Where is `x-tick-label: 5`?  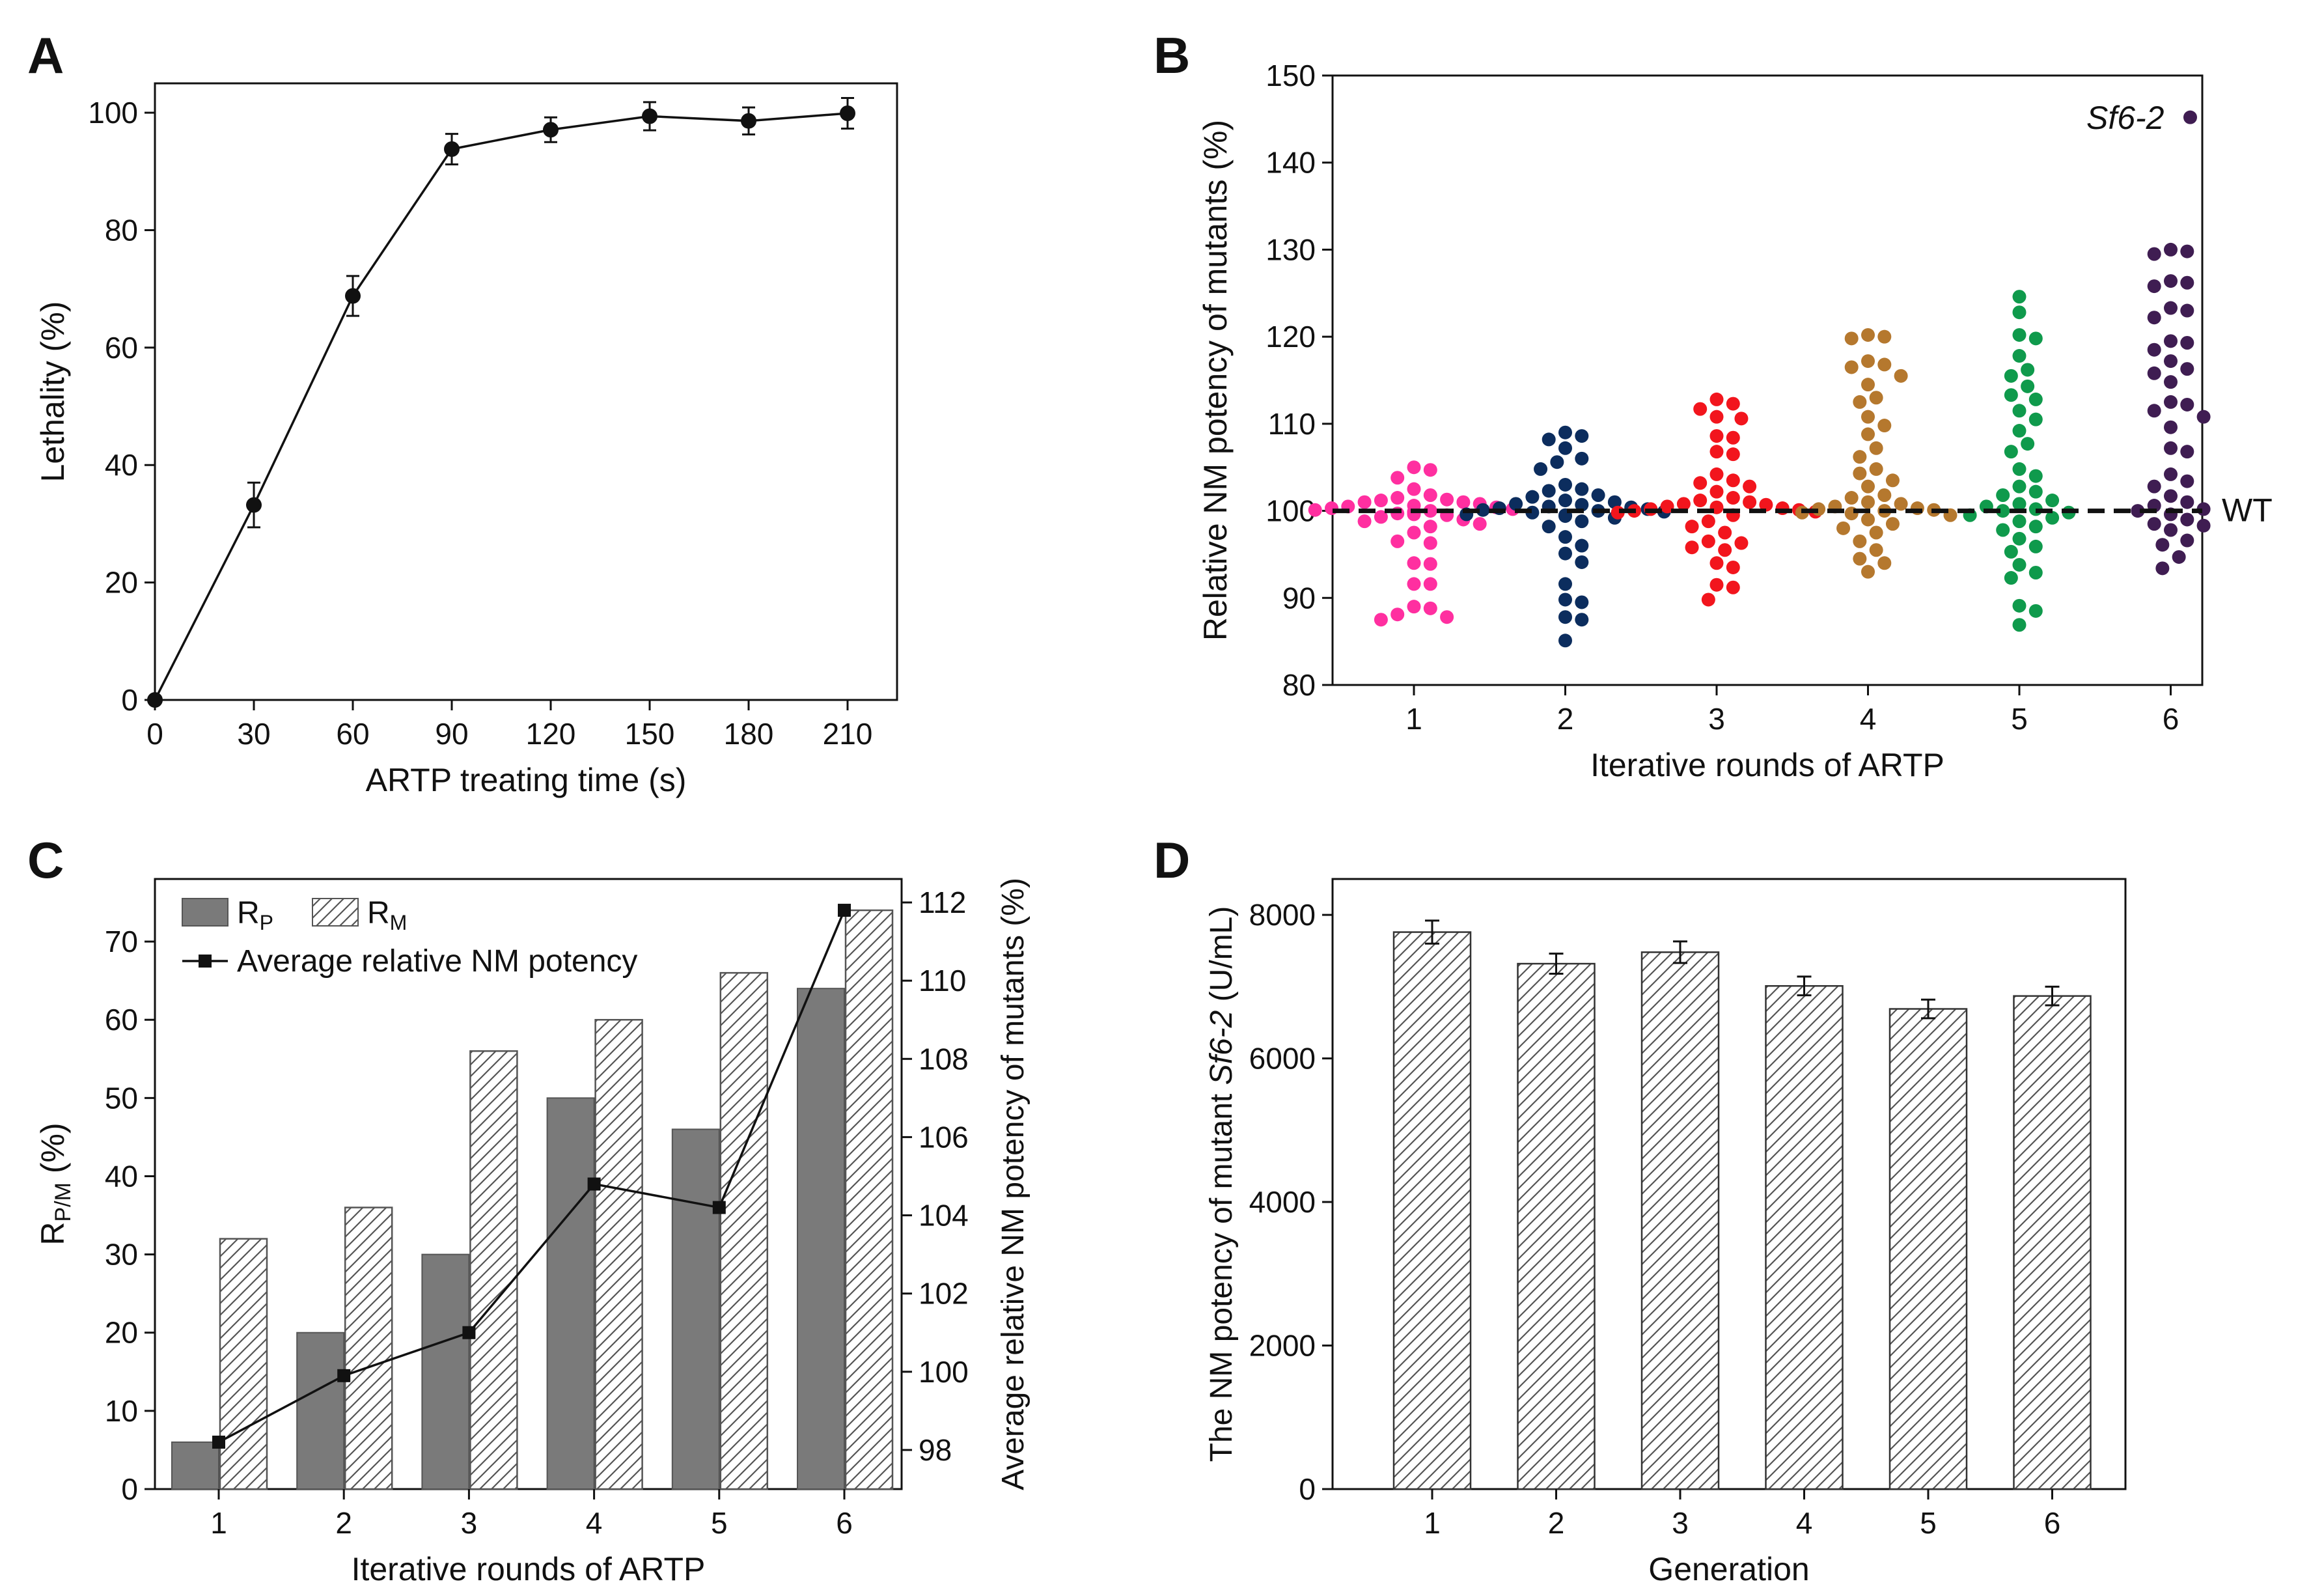 x-tick-label: 5 is located at coordinates (2020, 719).